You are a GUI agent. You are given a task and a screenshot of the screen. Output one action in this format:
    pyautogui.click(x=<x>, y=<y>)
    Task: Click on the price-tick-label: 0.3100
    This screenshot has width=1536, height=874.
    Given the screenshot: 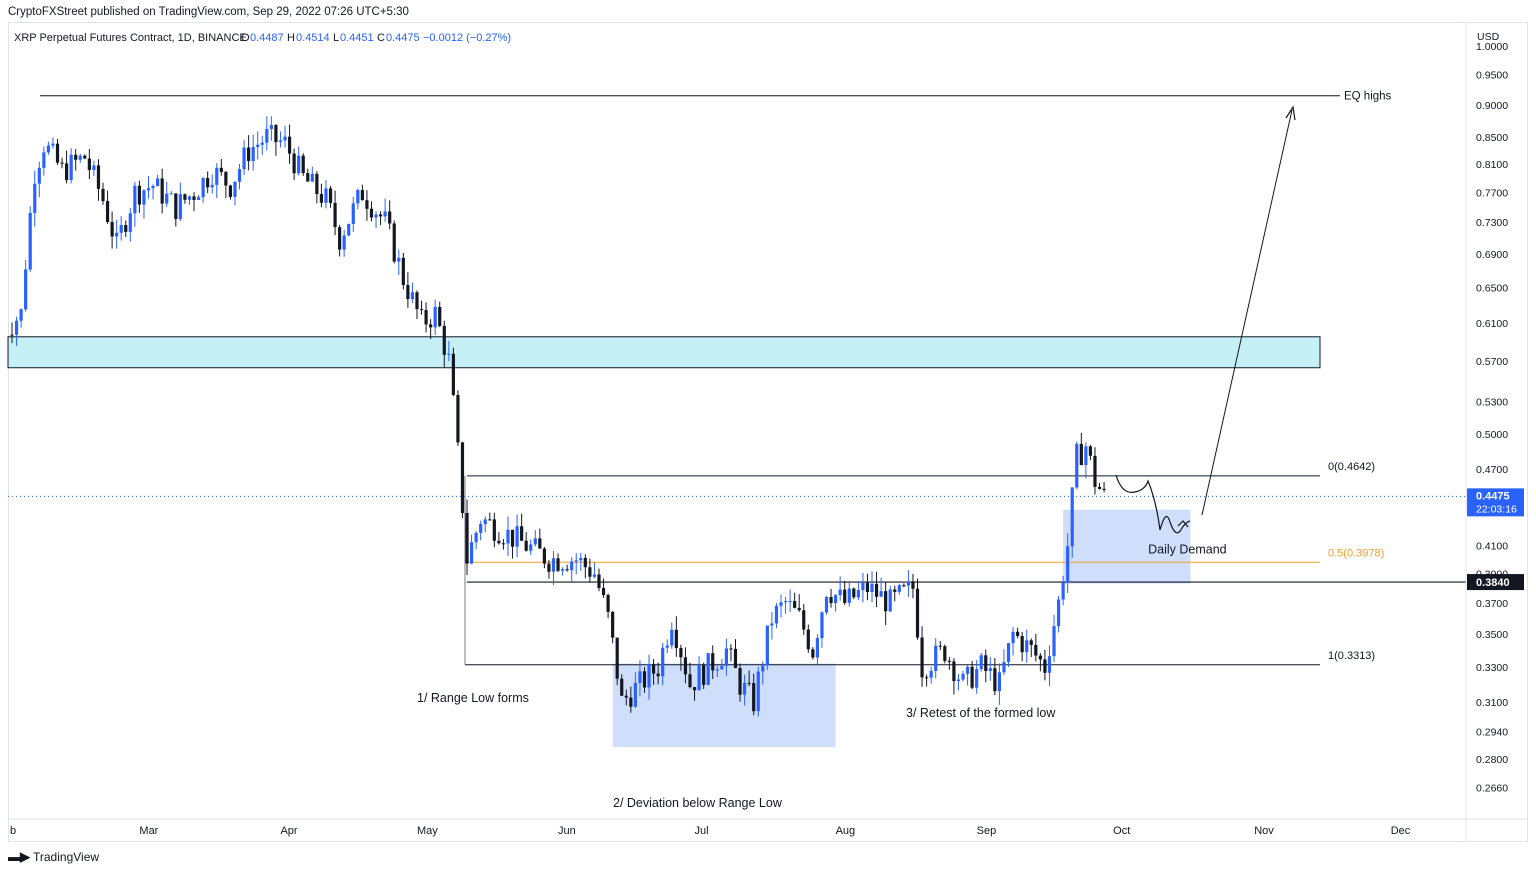 What is the action you would take?
    pyautogui.click(x=1492, y=703)
    